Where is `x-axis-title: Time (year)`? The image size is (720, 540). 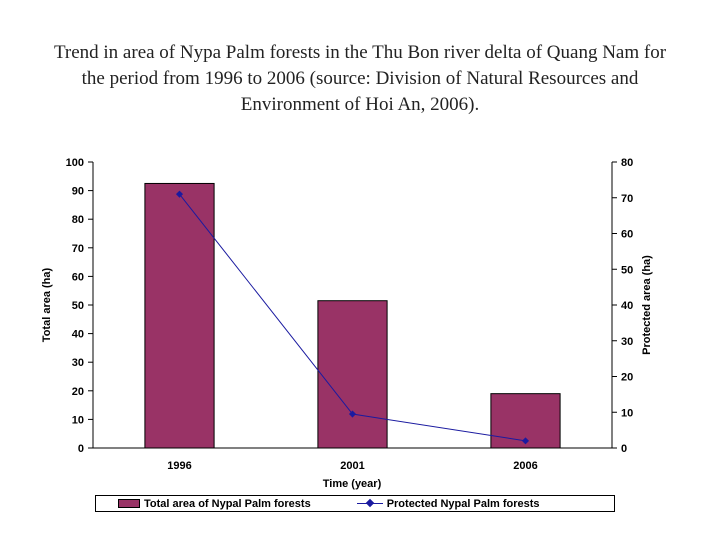 x-axis-title: Time (year) is located at coordinates (352, 484).